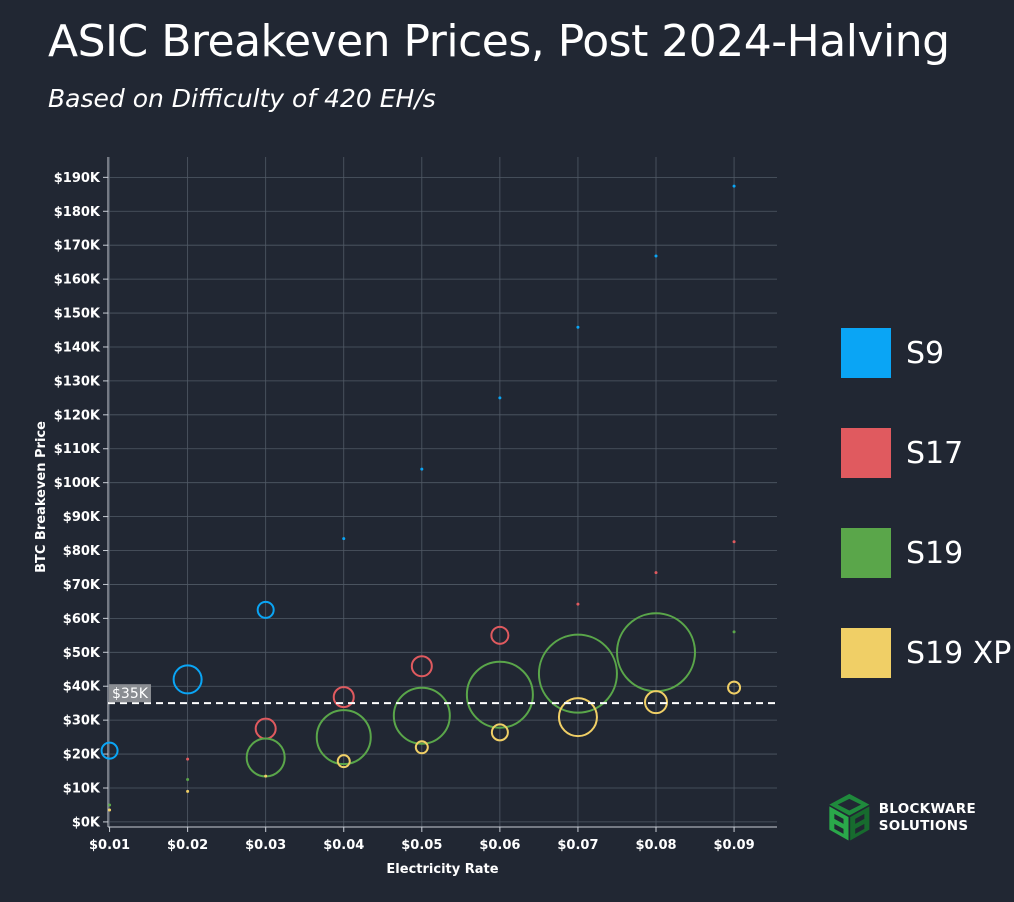 This screenshot has height=902, width=1014. Describe the element at coordinates (959, 653) in the screenshot. I see `legend-label-s19-xp: S19 XP` at that location.